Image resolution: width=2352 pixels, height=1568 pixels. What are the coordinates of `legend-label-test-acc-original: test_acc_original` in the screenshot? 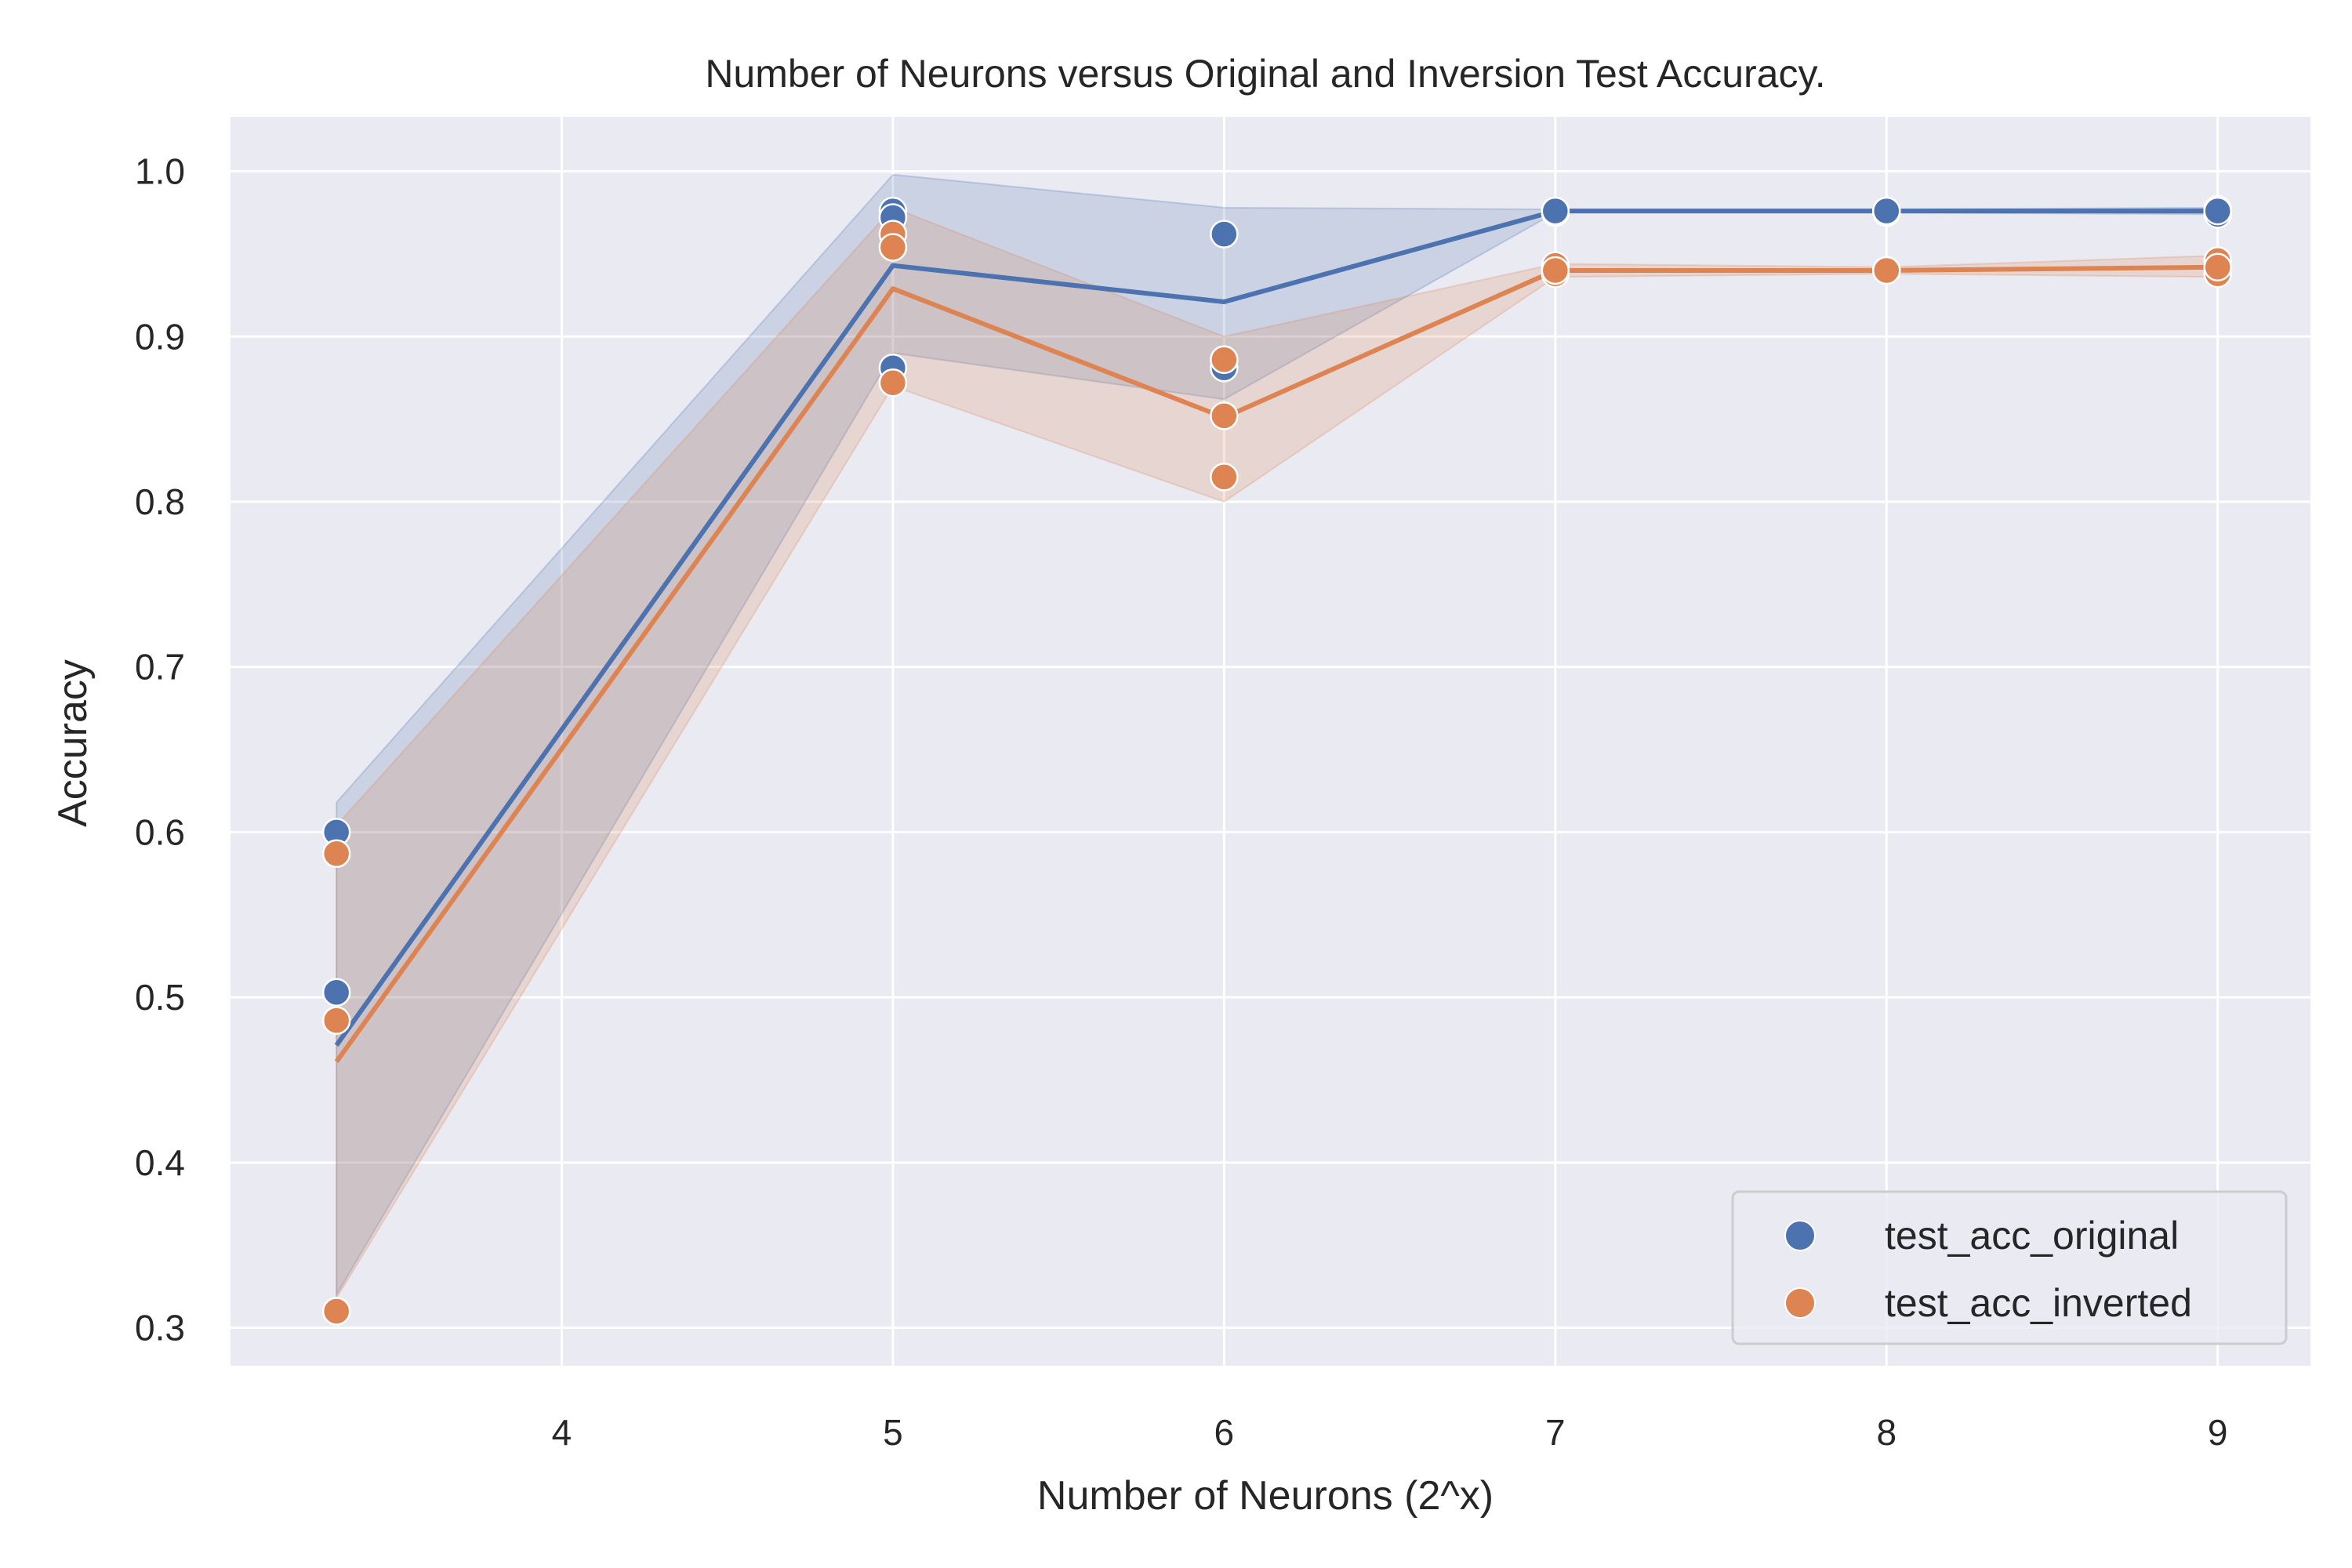 It's located at (2032, 1236).